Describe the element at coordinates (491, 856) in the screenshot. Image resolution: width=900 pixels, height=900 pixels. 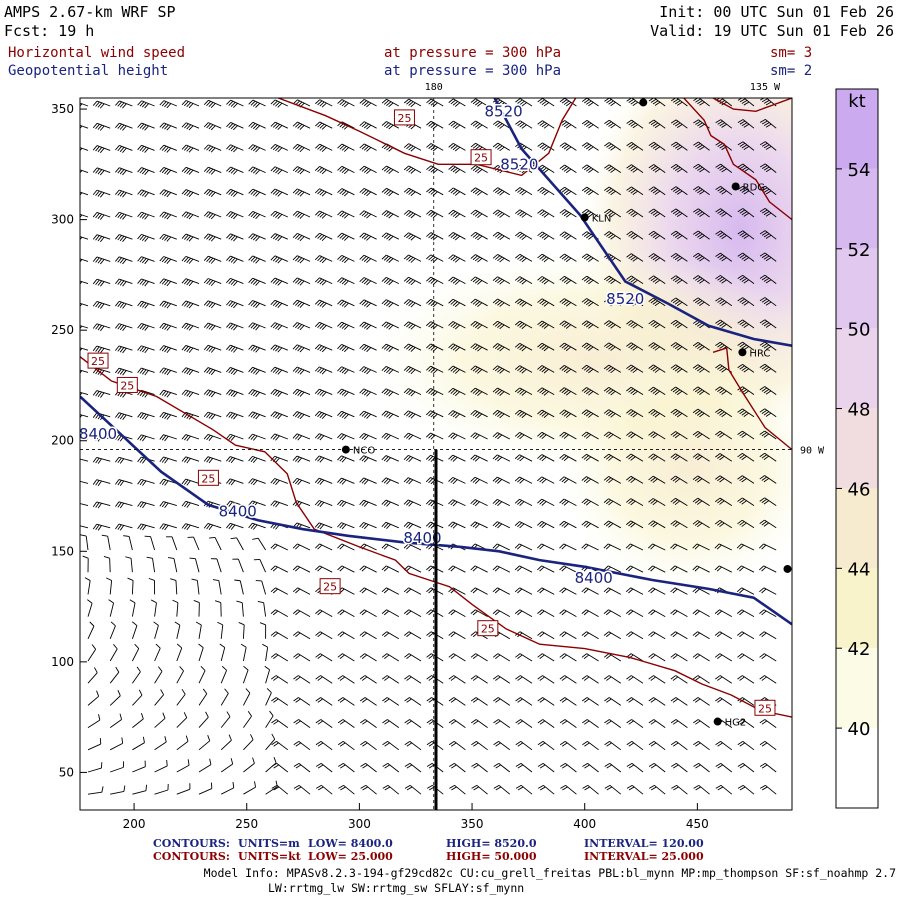
I see `contours2-high: HIGH= 50.000` at that location.